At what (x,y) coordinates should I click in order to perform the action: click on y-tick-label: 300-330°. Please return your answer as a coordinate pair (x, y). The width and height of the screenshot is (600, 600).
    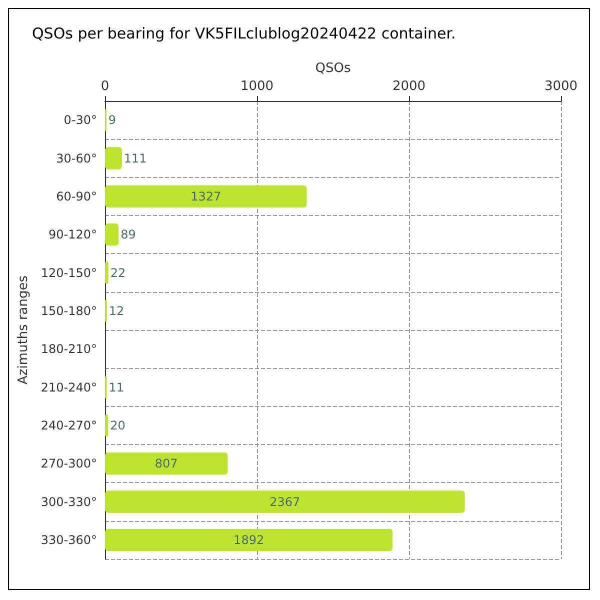
    Looking at the image, I should click on (69, 501).